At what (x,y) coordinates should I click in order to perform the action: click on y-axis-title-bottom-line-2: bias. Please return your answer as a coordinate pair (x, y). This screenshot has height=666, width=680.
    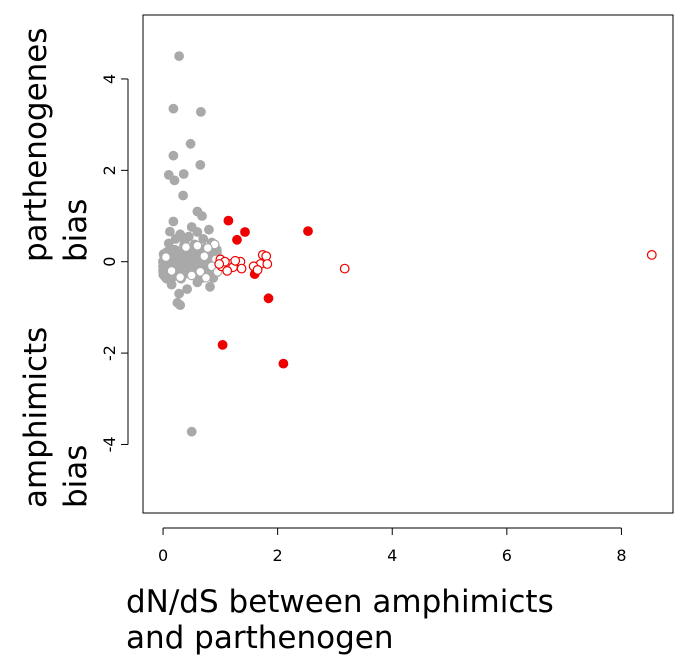
    Looking at the image, I should click on (76, 476).